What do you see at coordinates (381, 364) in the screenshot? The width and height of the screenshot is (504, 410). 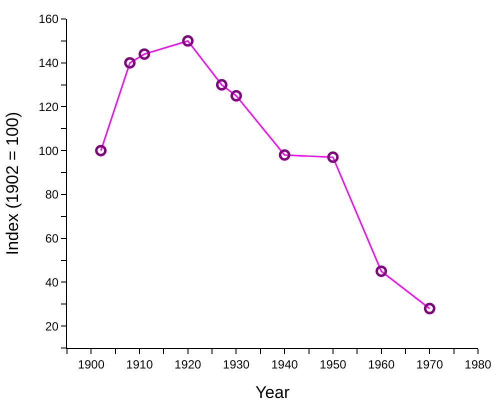 I see `x-tick-label: 1960` at bounding box center [381, 364].